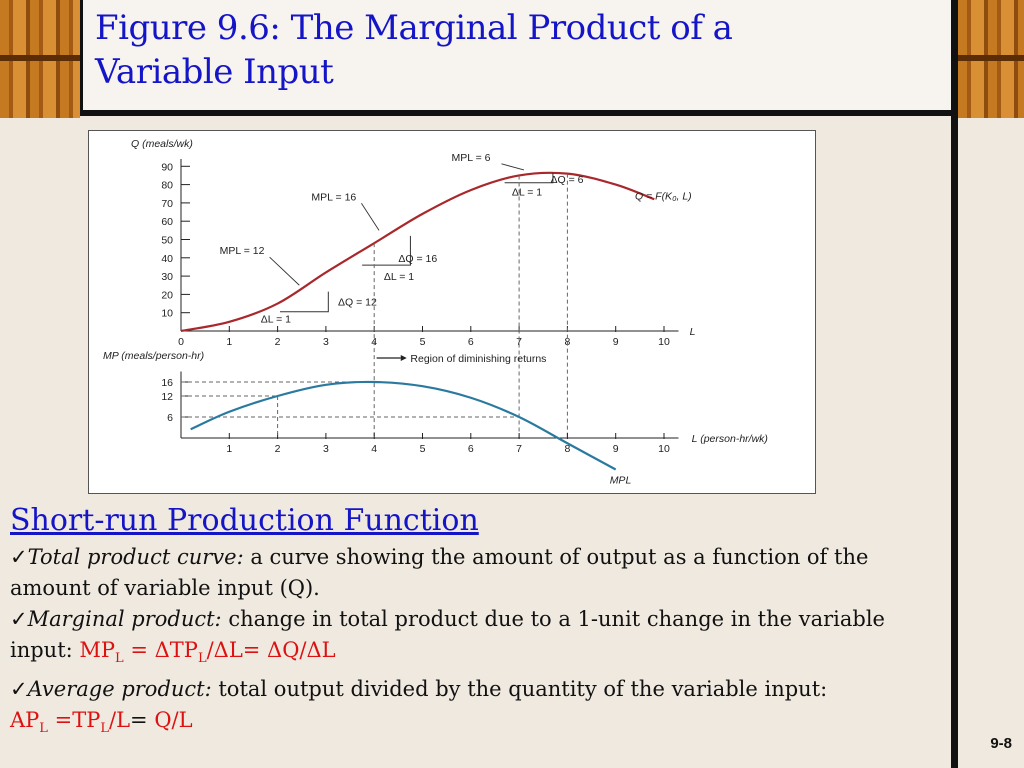 The width and height of the screenshot is (1024, 768). What do you see at coordinates (664, 449) in the screenshot?
I see `bottom-x-tick-label: 10` at bounding box center [664, 449].